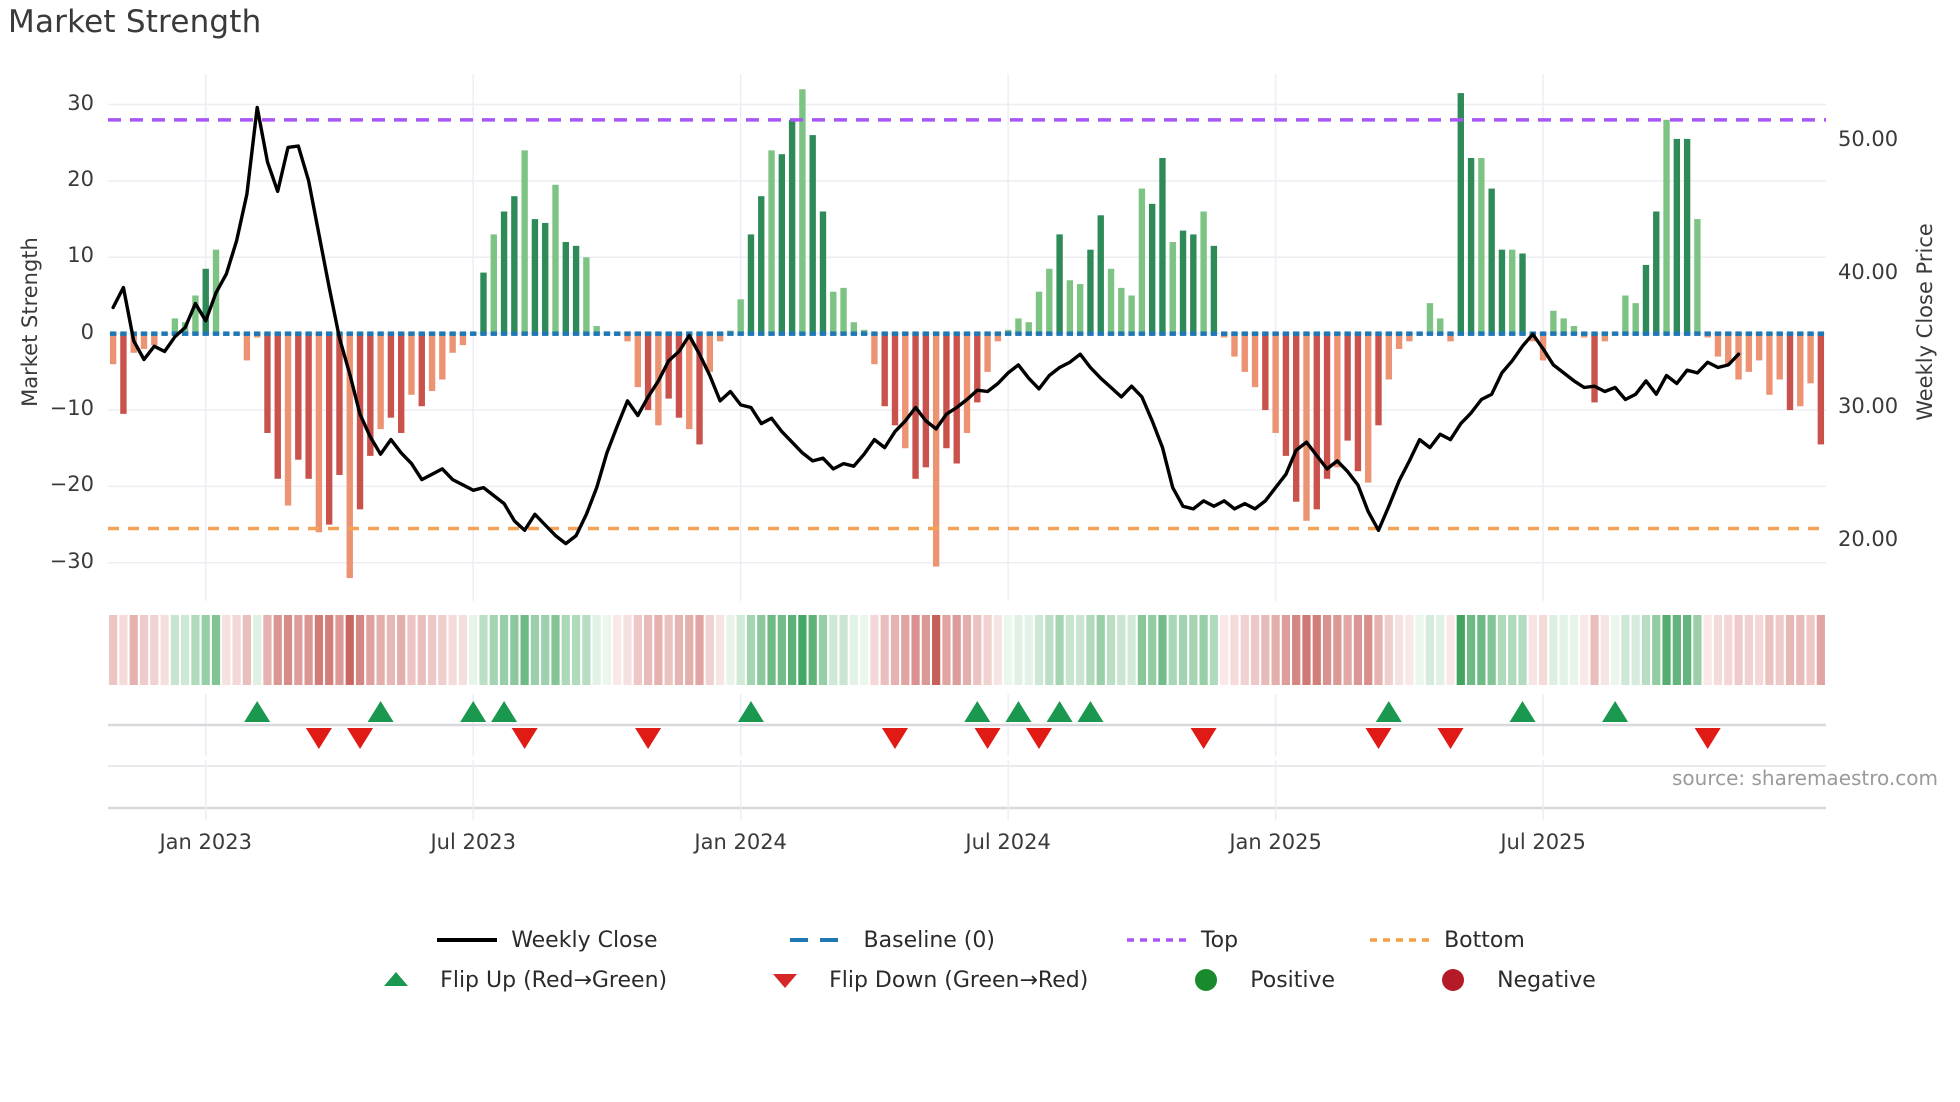  What do you see at coordinates (1868, 138) in the screenshot?
I see `right-tick-label: 50.00` at bounding box center [1868, 138].